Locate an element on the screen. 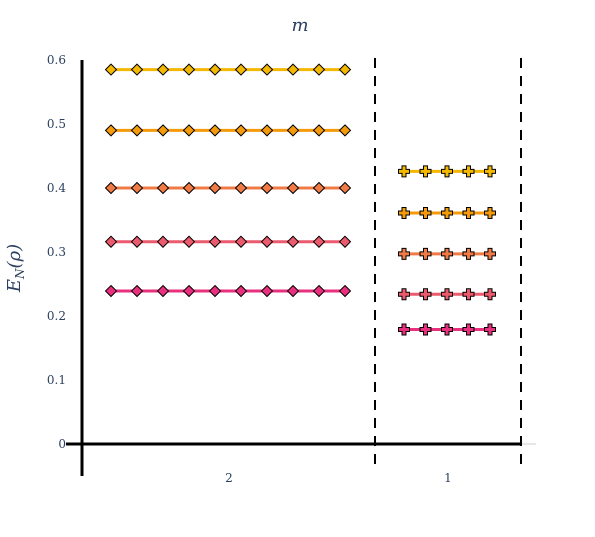  y-tick-label: 0.3 is located at coordinates (56, 252).